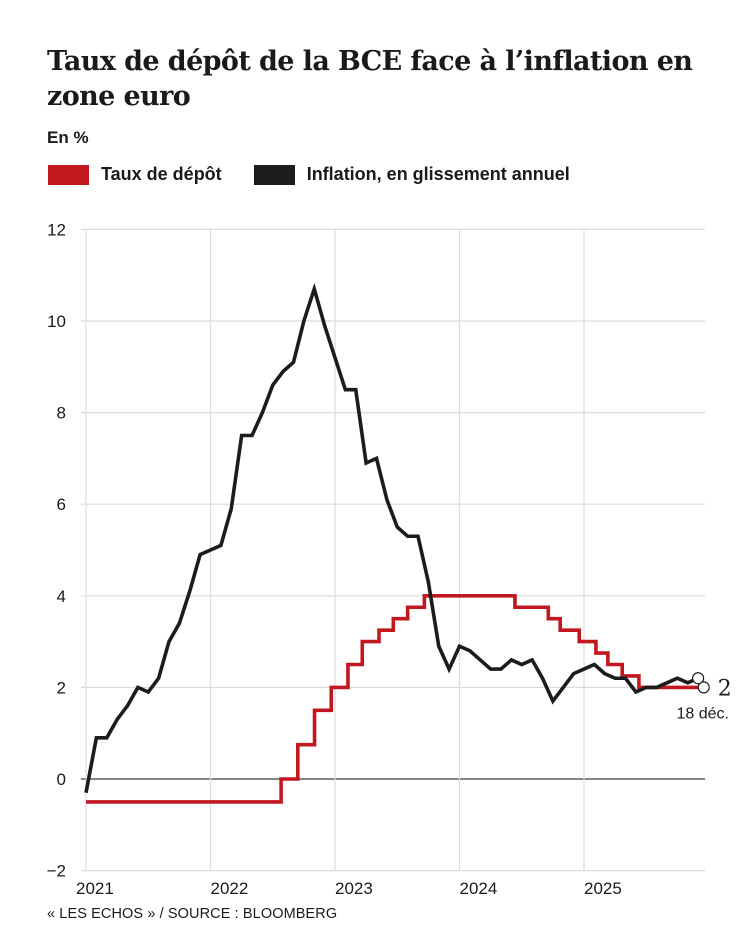 This screenshot has width=750, height=938. What do you see at coordinates (68, 137) in the screenshot?
I see `unit-label: En %` at bounding box center [68, 137].